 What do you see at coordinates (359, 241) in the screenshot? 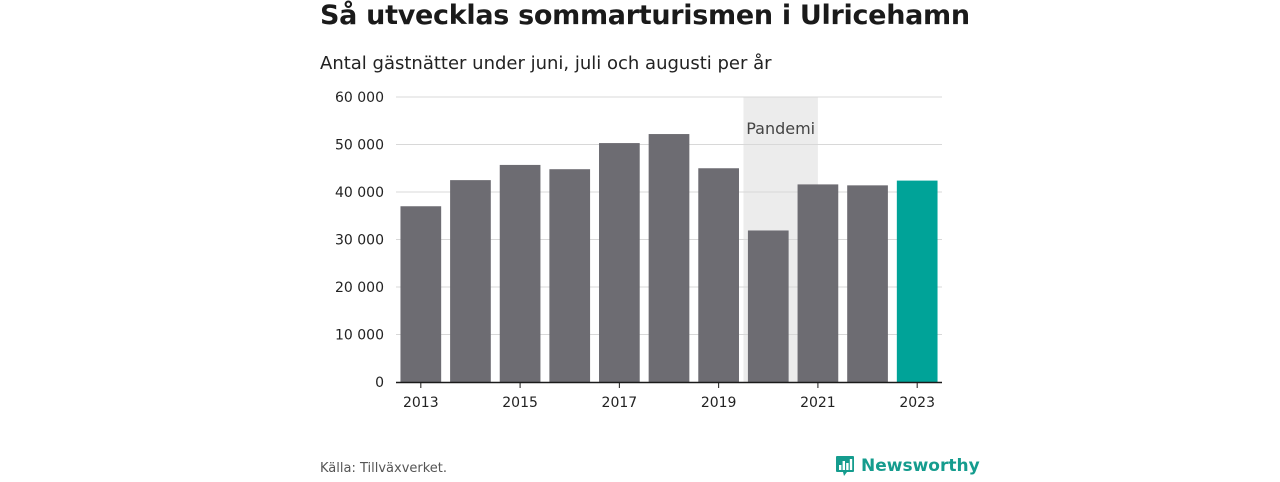
I see `y-tick-label: 30 000` at bounding box center [359, 241].